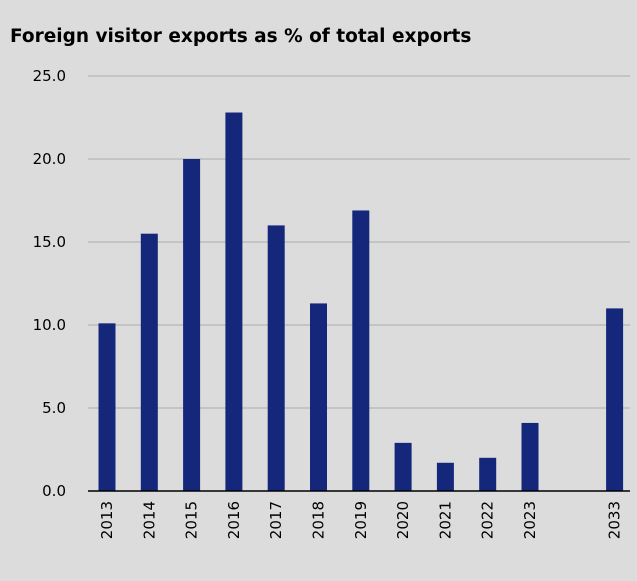 Image resolution: width=637 pixels, height=581 pixels. Describe the element at coordinates (615, 520) in the screenshot. I see `x-tick-label: 2033` at that location.